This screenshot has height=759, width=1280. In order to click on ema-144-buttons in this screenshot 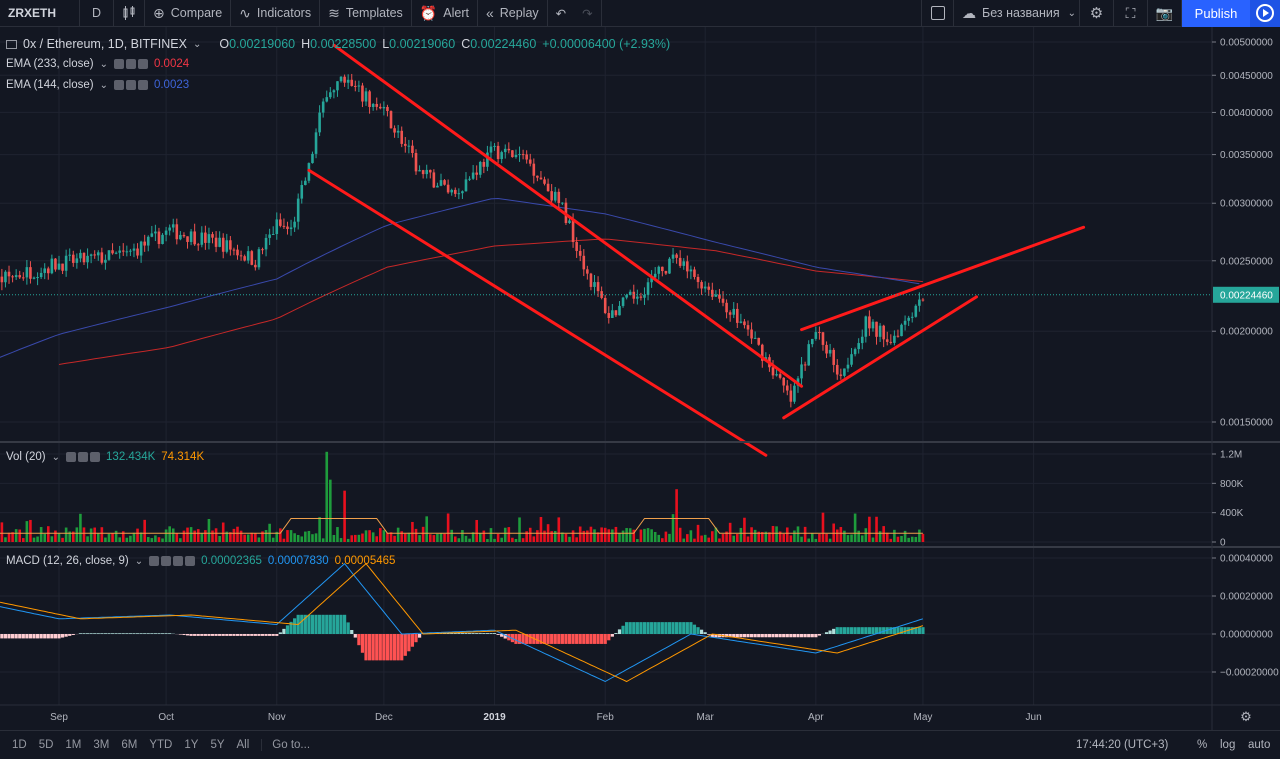, I will do `click(130, 85)`.